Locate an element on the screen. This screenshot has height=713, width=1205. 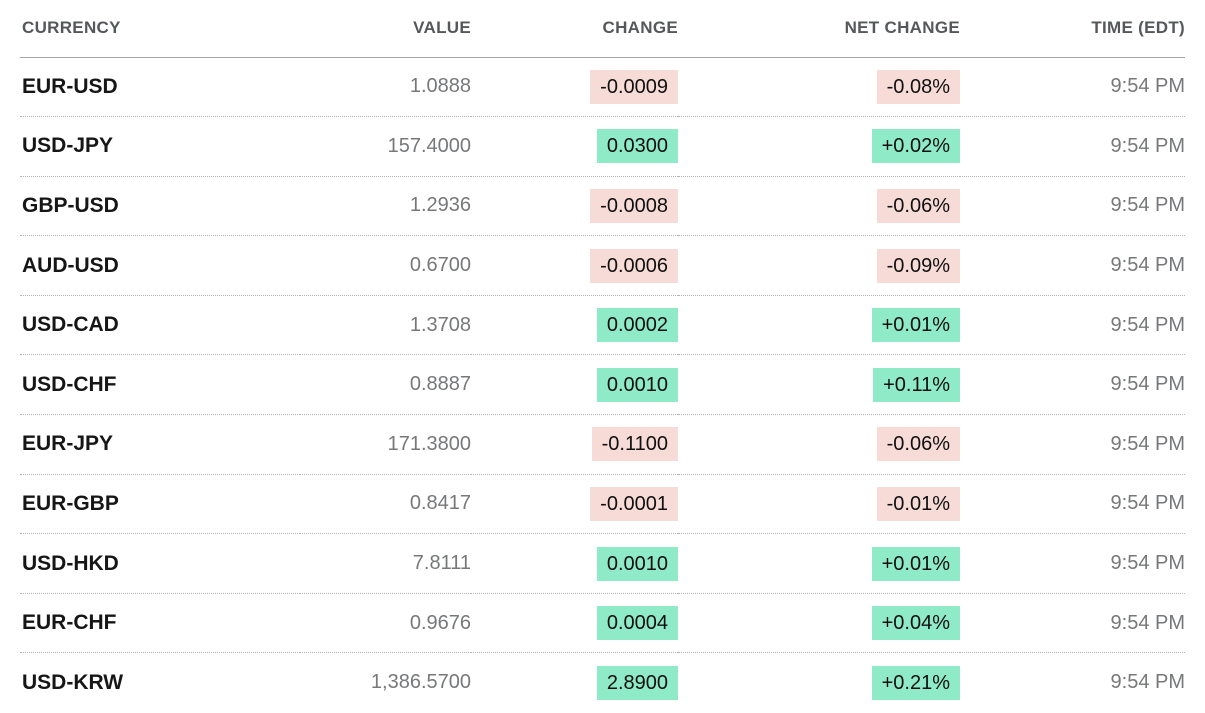
table-row: EUR-CHF 0.9676 0.0004 +0.04% 9:54 PM is located at coordinates (602, 623).